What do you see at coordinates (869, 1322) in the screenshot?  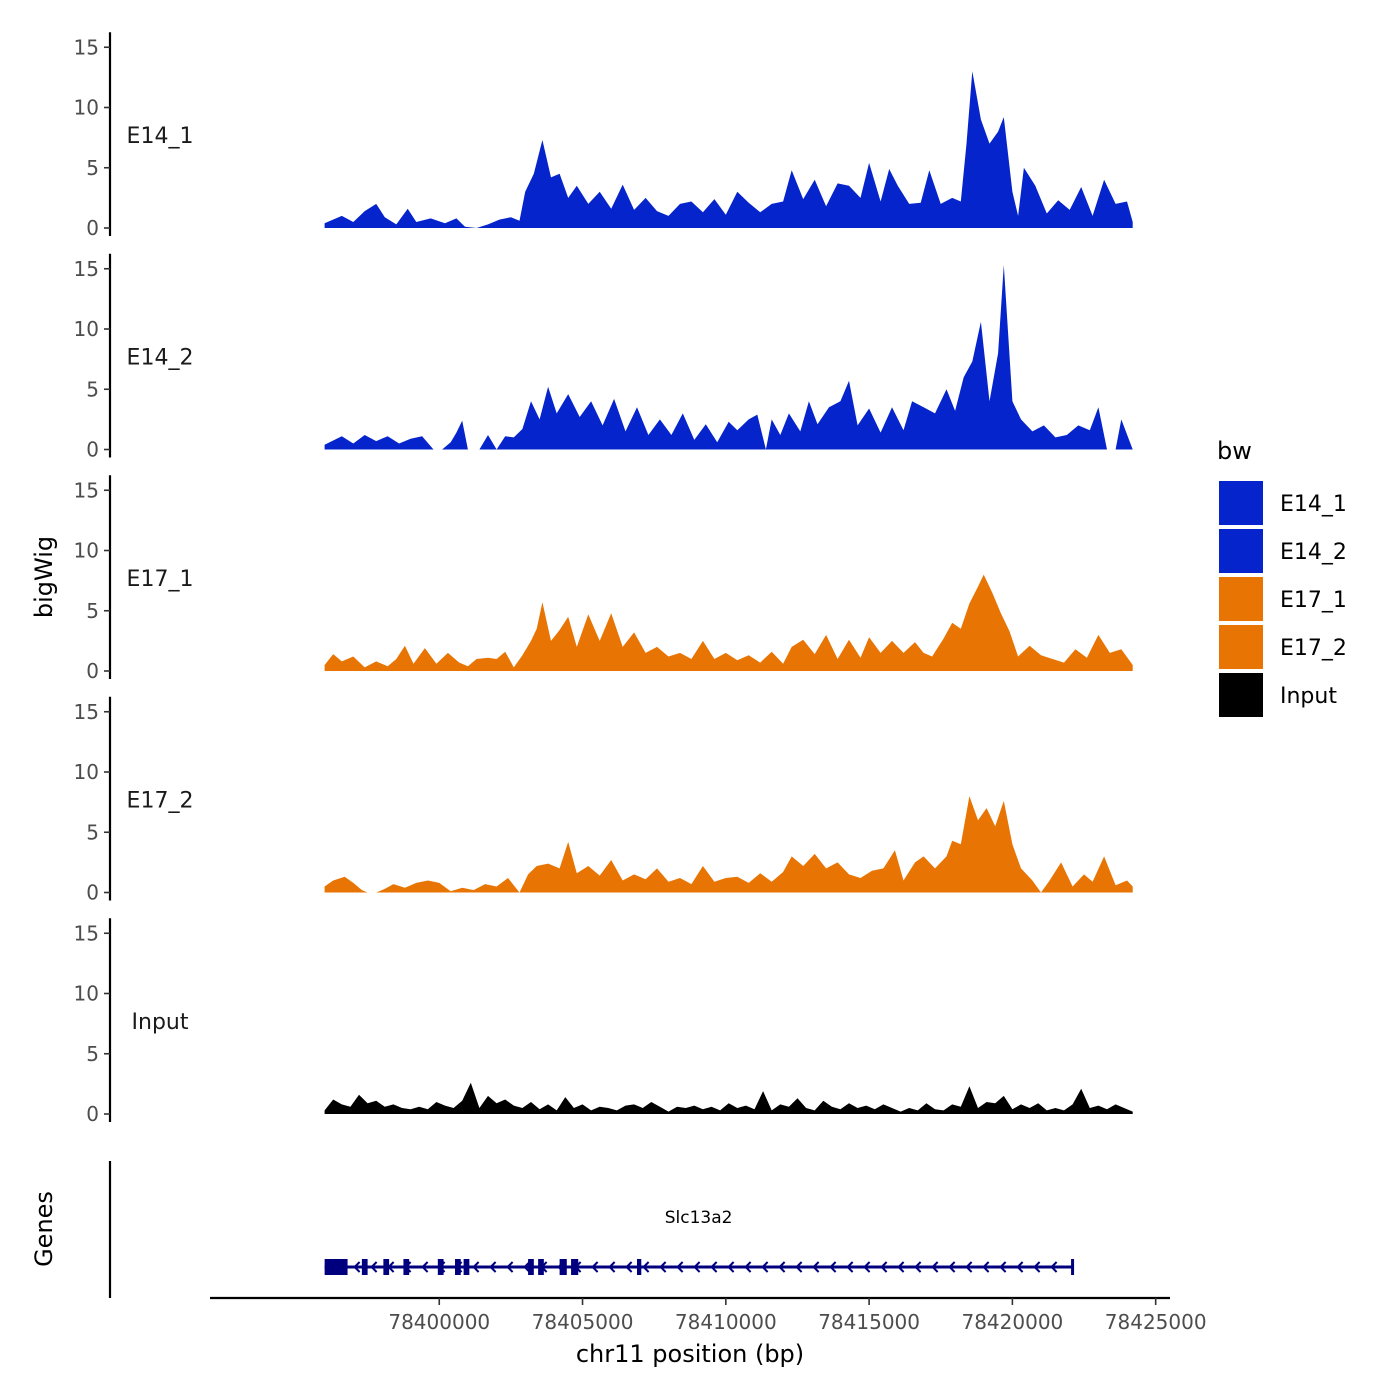 I see `x-tick-label: 78415000` at bounding box center [869, 1322].